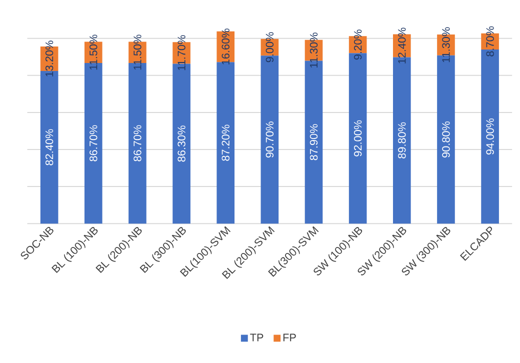 The height and width of the screenshot is (363, 520). I want to click on data-label: 16.60%, so click(226, 46).